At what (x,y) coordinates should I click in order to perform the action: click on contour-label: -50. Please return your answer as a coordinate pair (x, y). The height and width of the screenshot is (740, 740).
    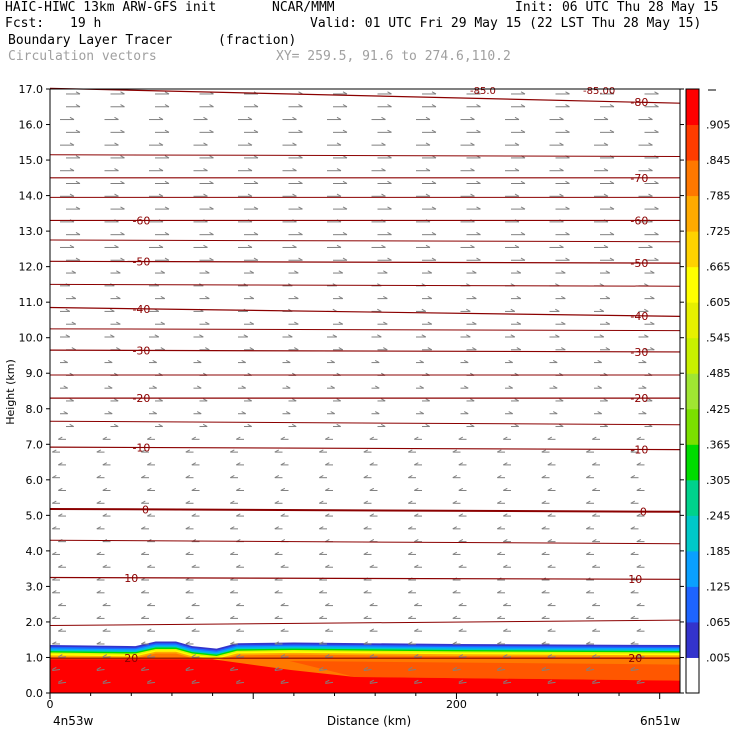
    Looking at the image, I should click on (639, 263).